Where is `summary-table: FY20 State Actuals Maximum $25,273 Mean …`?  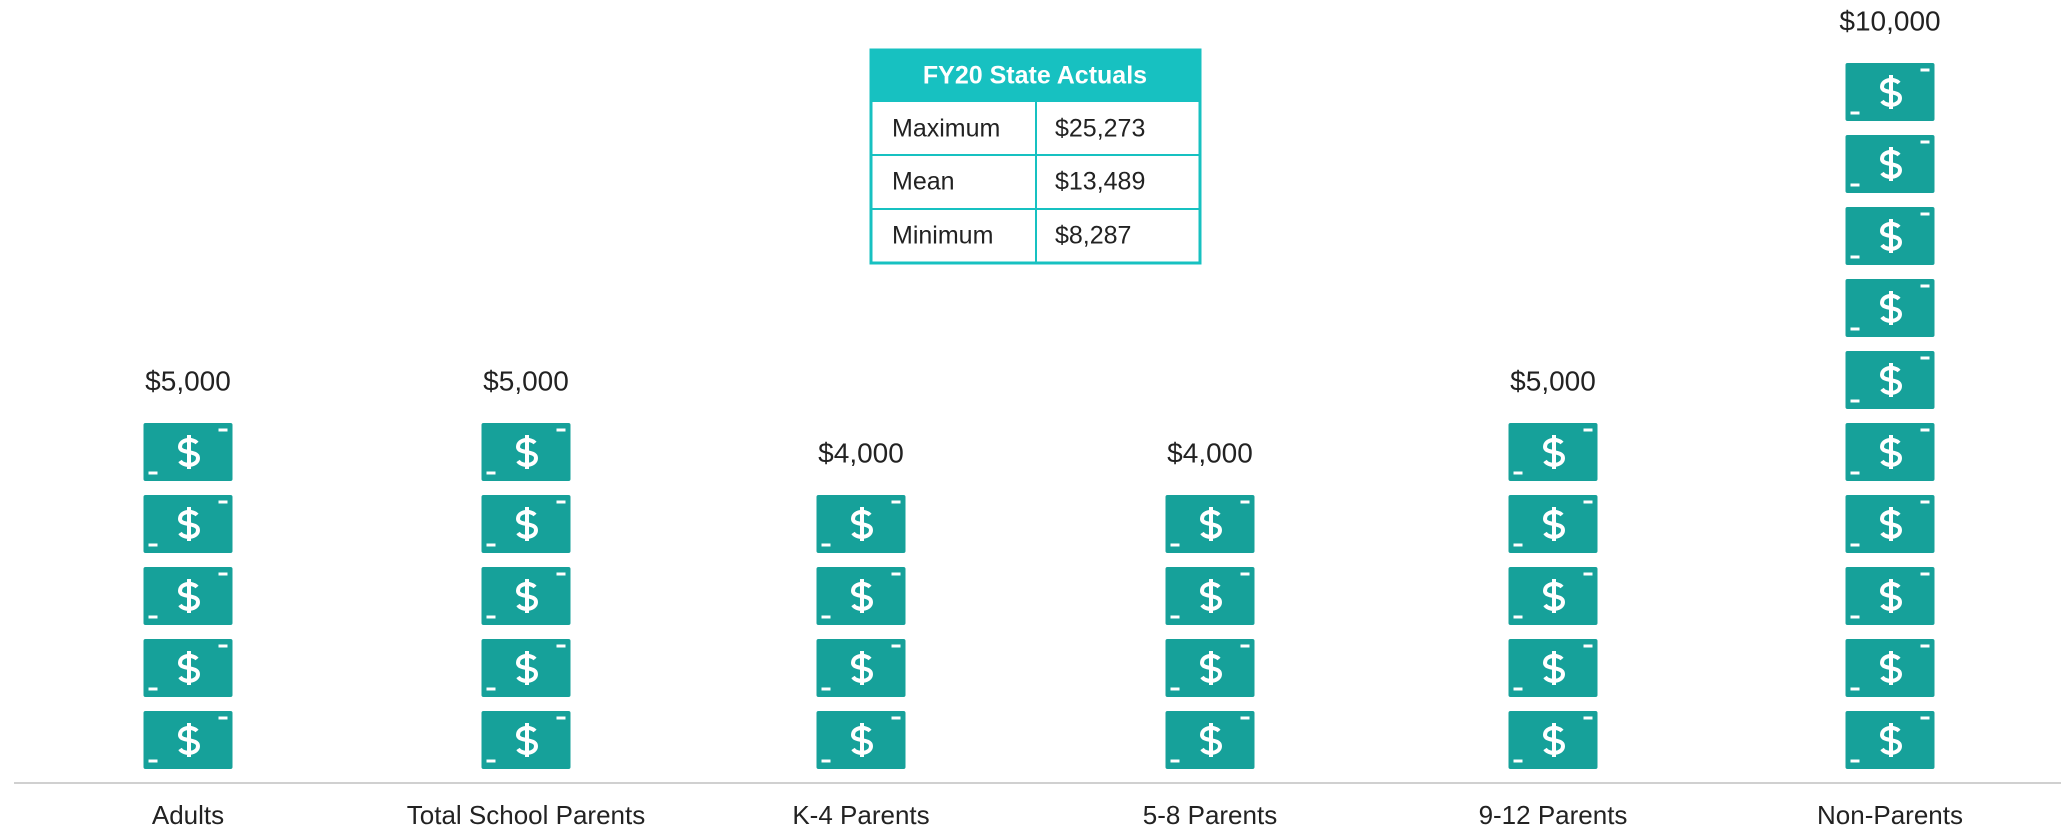
summary-table: FY20 State Actuals Maximum $25,273 Mean … is located at coordinates (1035, 156).